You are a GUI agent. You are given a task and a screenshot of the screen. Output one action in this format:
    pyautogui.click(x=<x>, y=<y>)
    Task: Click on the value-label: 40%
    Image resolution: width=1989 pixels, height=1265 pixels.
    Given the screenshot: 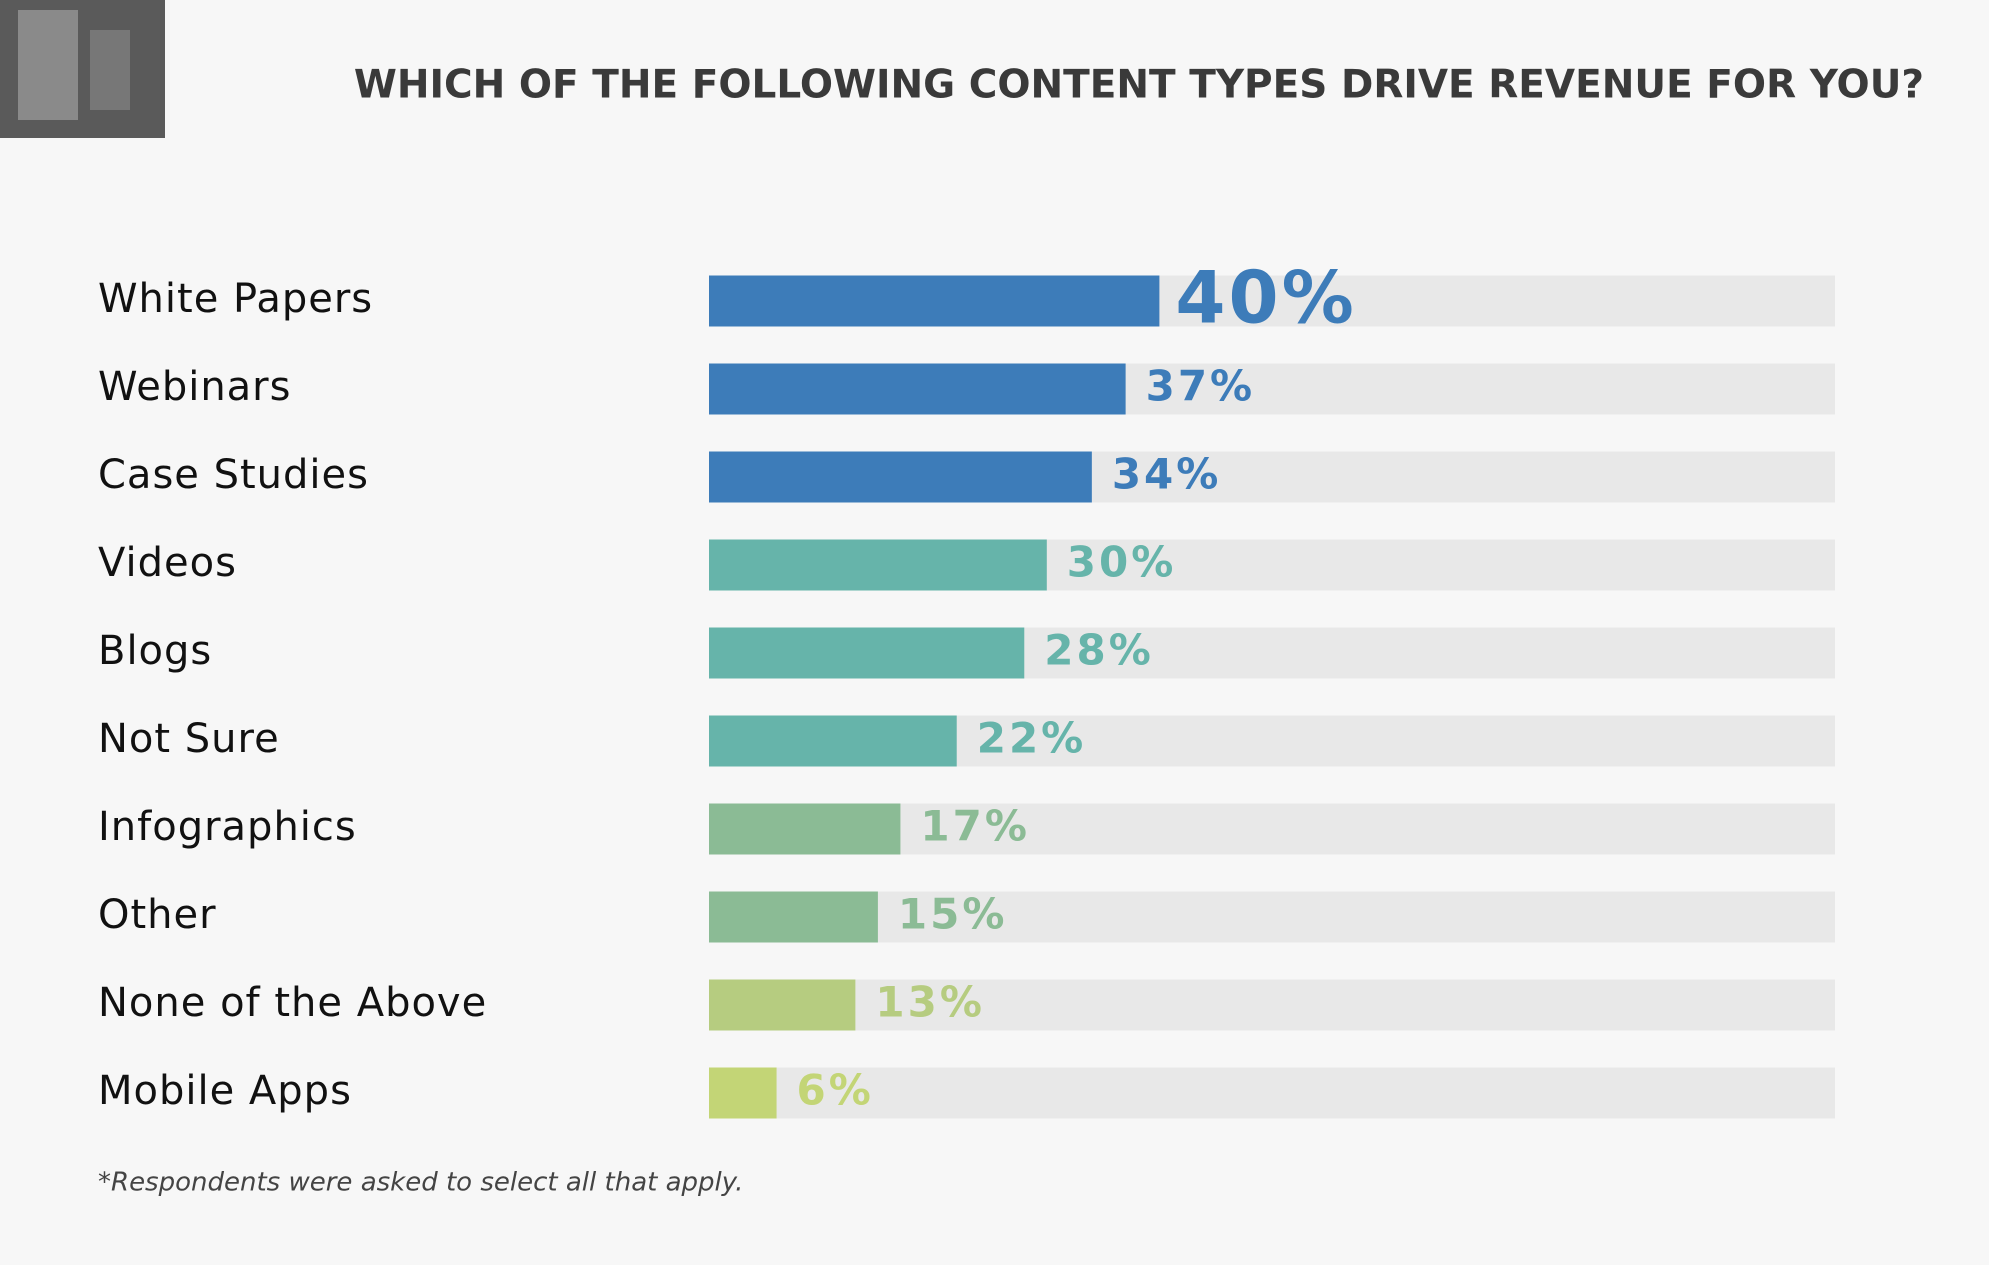 What is the action you would take?
    pyautogui.click(x=1265, y=298)
    